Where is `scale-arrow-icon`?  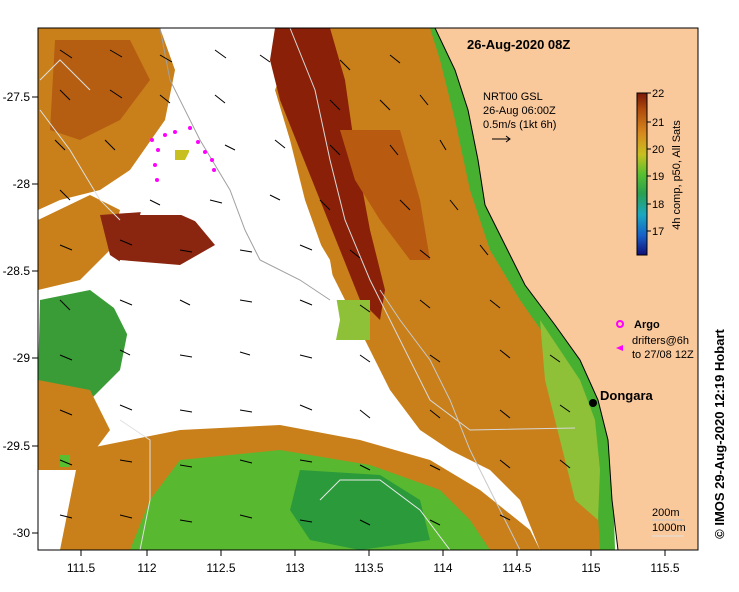
scale-arrow-icon is located at coordinates (501, 139).